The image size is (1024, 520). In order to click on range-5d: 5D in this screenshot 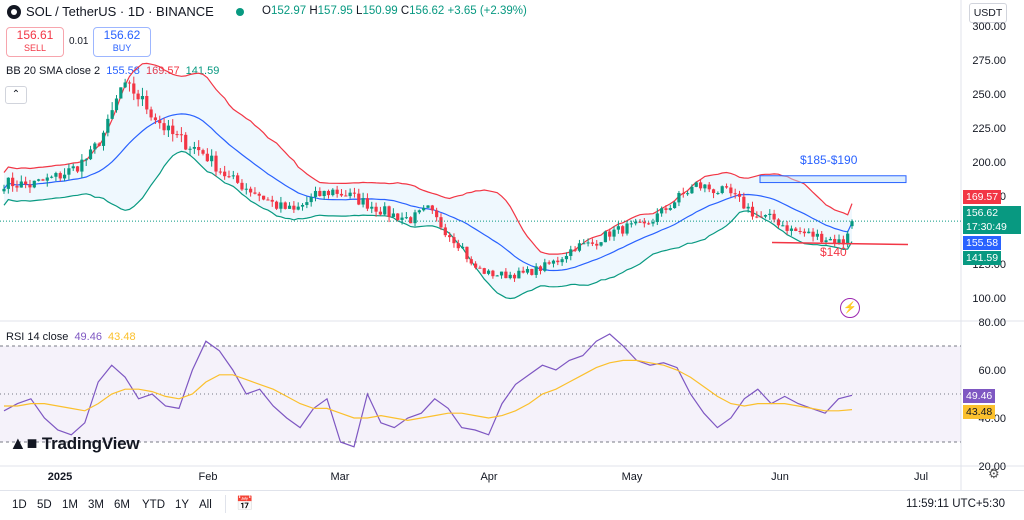, I will do `click(44, 505)`.